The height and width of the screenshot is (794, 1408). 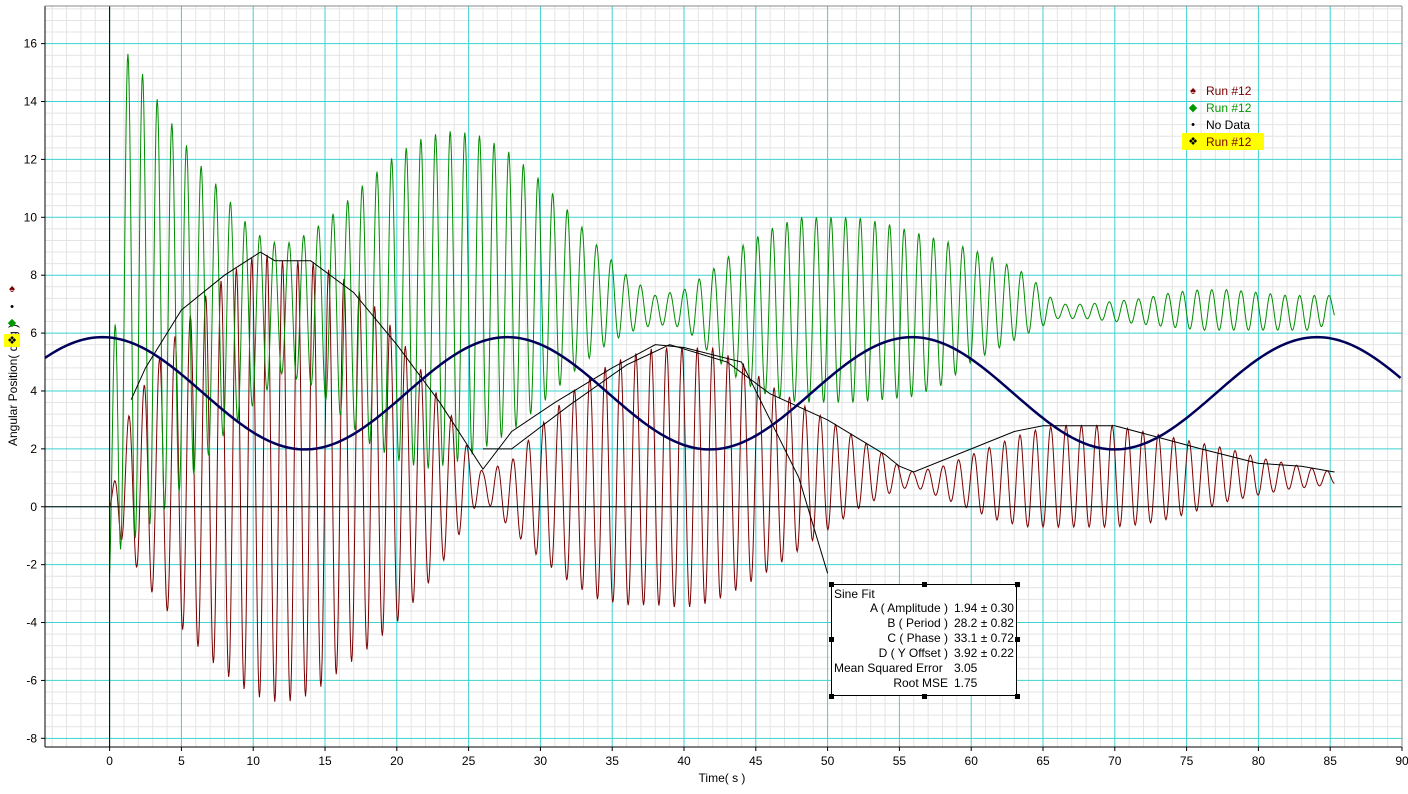 I want to click on x-tick-label: 50, so click(x=828, y=761).